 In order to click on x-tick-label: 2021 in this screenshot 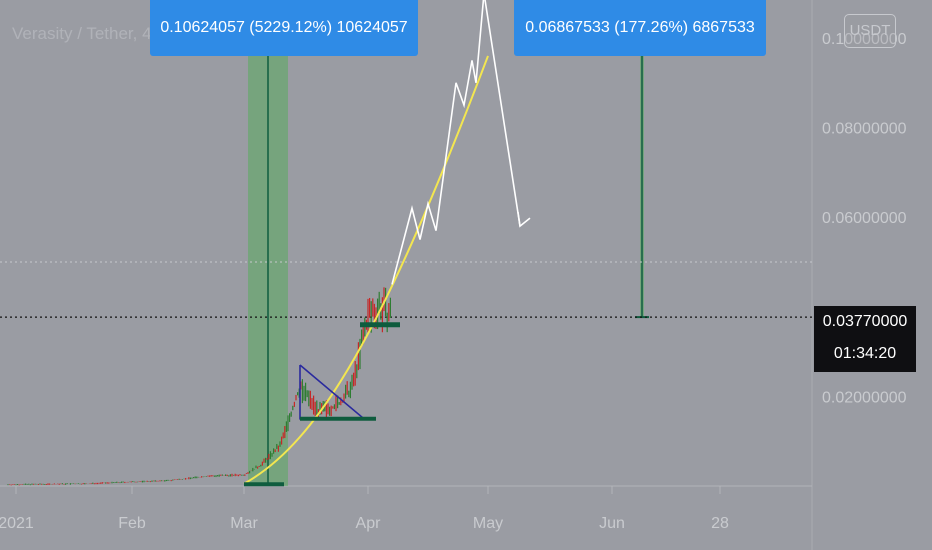, I will do `click(17, 523)`.